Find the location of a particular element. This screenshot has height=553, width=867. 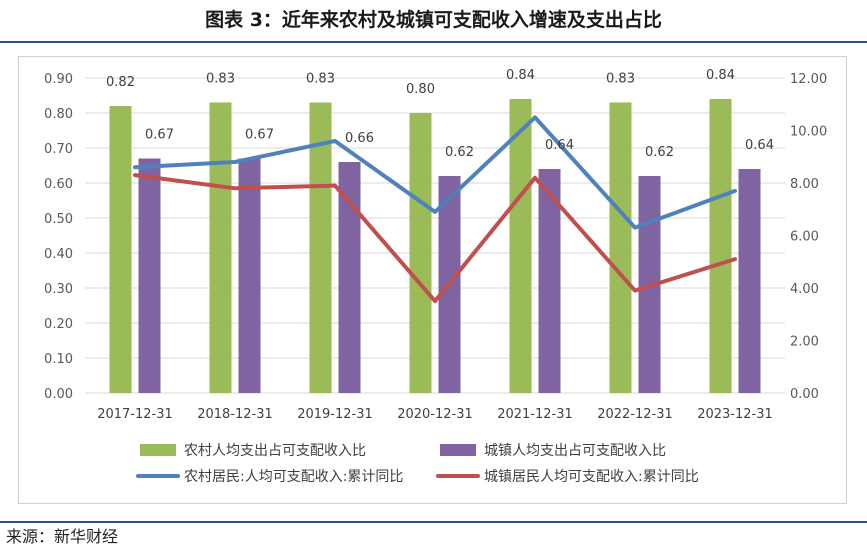

bar-data-label: 0.80 is located at coordinates (420, 89).